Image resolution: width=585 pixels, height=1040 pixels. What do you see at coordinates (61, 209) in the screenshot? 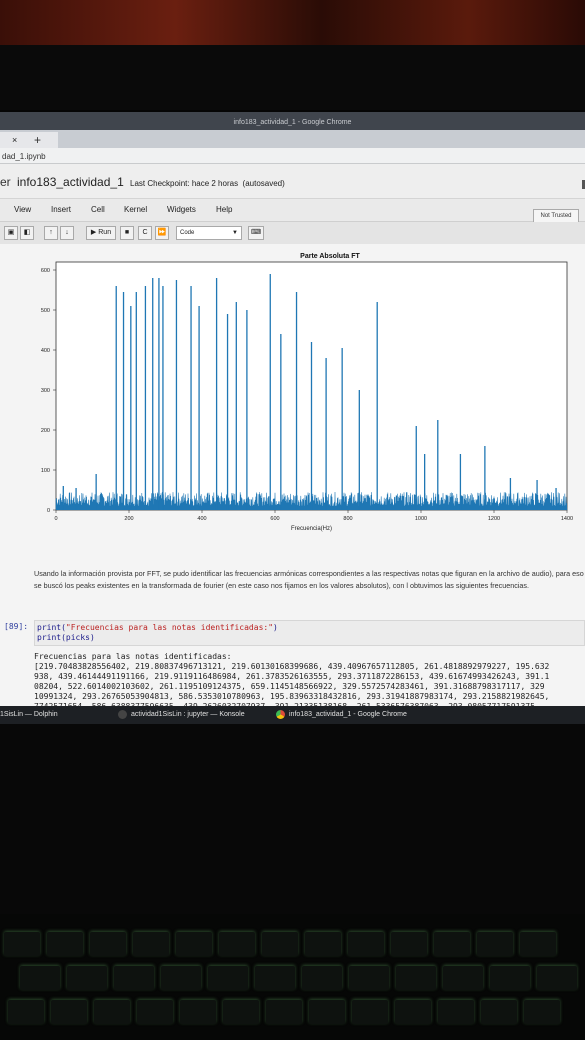
I see `menu-insert: Insert` at bounding box center [61, 209].